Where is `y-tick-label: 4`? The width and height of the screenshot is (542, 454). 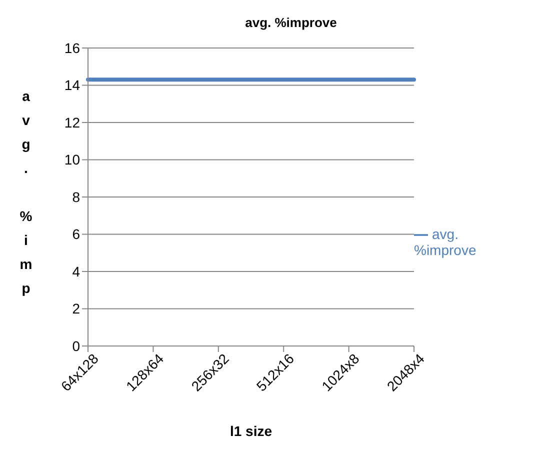
y-tick-label: 4 is located at coordinates (76, 271).